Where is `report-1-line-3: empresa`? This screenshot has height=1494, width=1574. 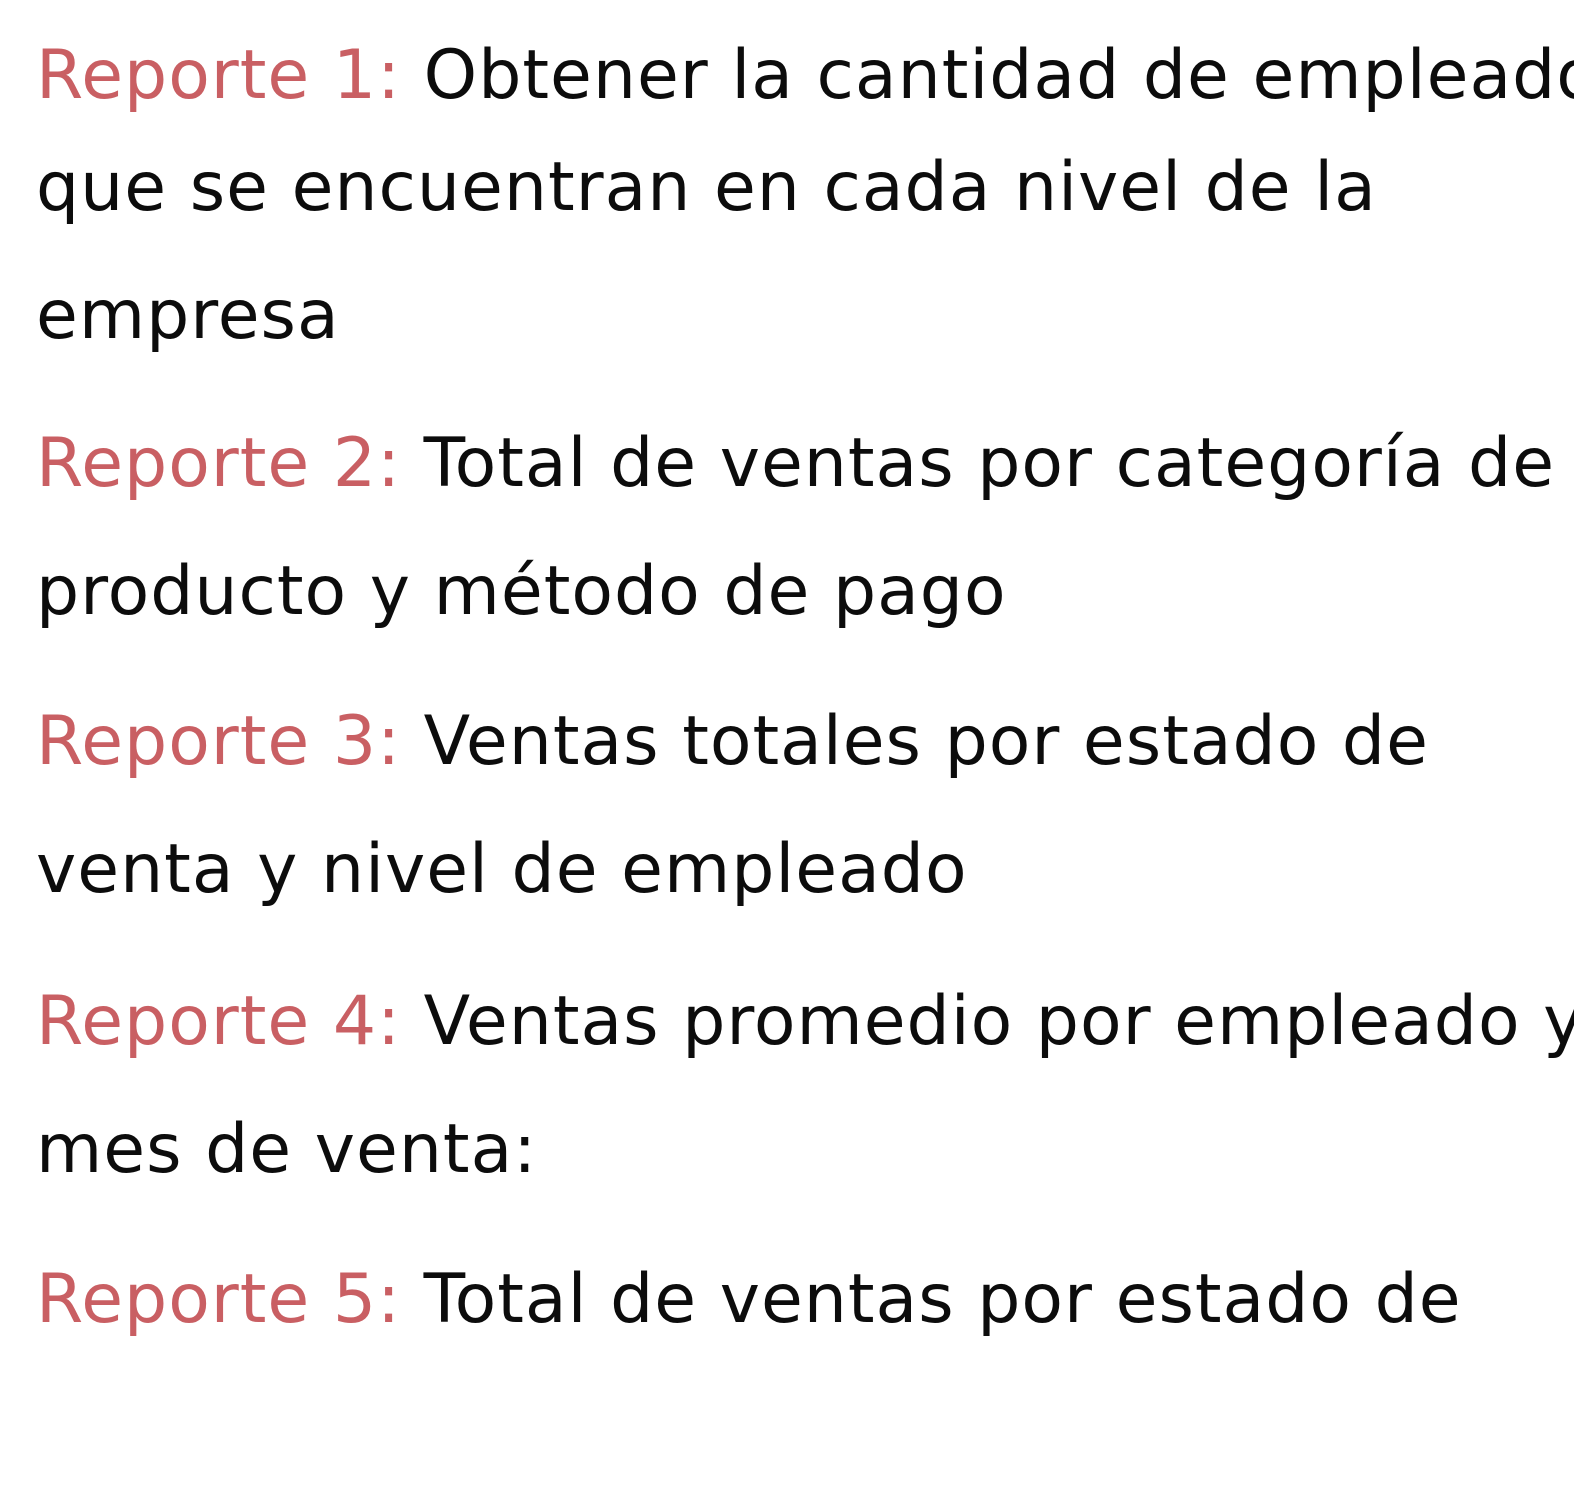
report-1-line-3: empresa is located at coordinates (188, 316).